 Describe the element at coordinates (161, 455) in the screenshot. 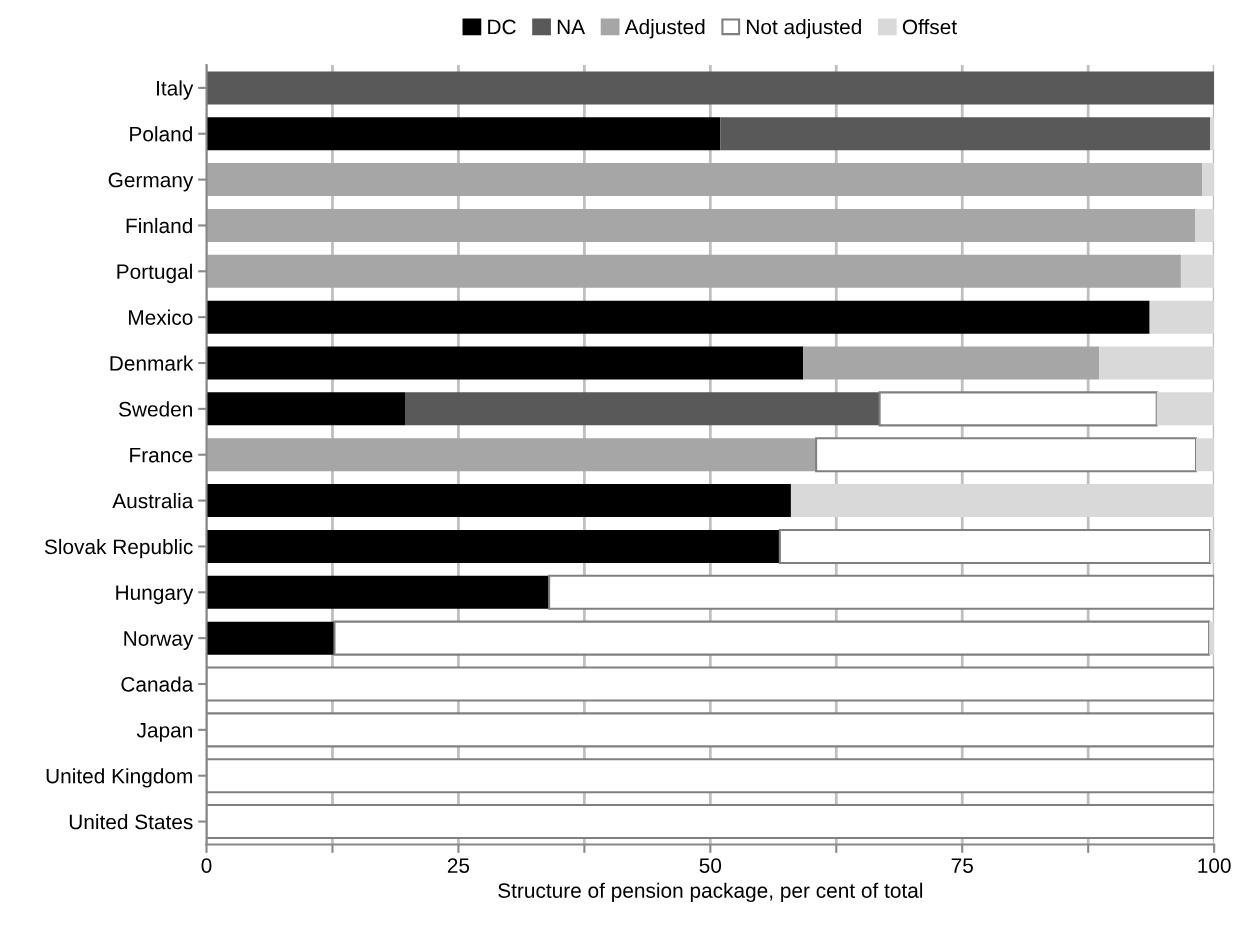

I see `y-tick-label: France` at that location.